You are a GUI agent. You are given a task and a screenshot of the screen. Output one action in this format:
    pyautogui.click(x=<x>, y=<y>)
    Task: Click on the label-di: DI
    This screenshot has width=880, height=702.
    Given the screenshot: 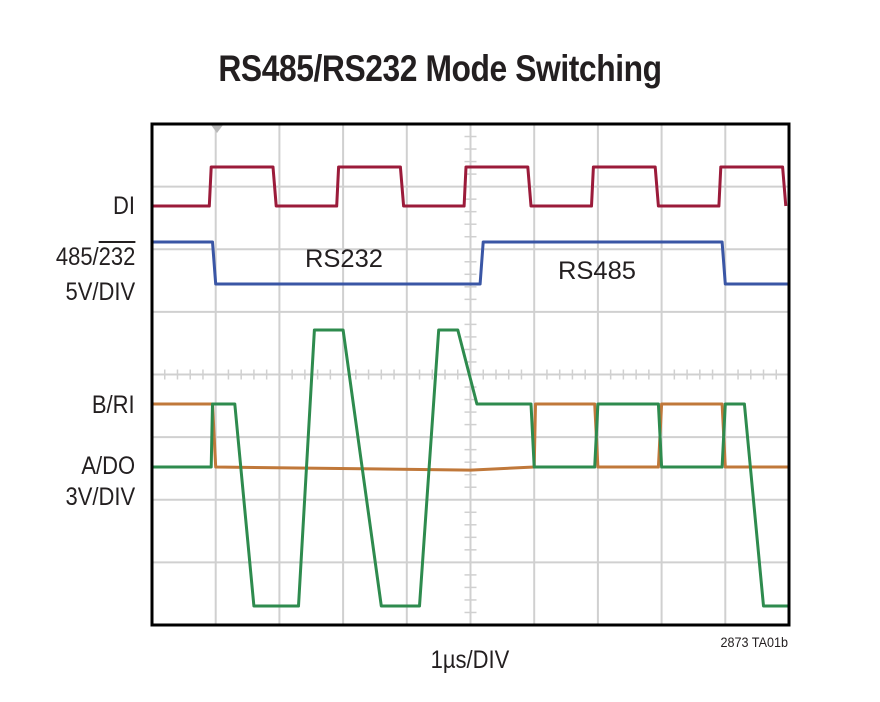 What is the action you would take?
    pyautogui.click(x=124, y=206)
    